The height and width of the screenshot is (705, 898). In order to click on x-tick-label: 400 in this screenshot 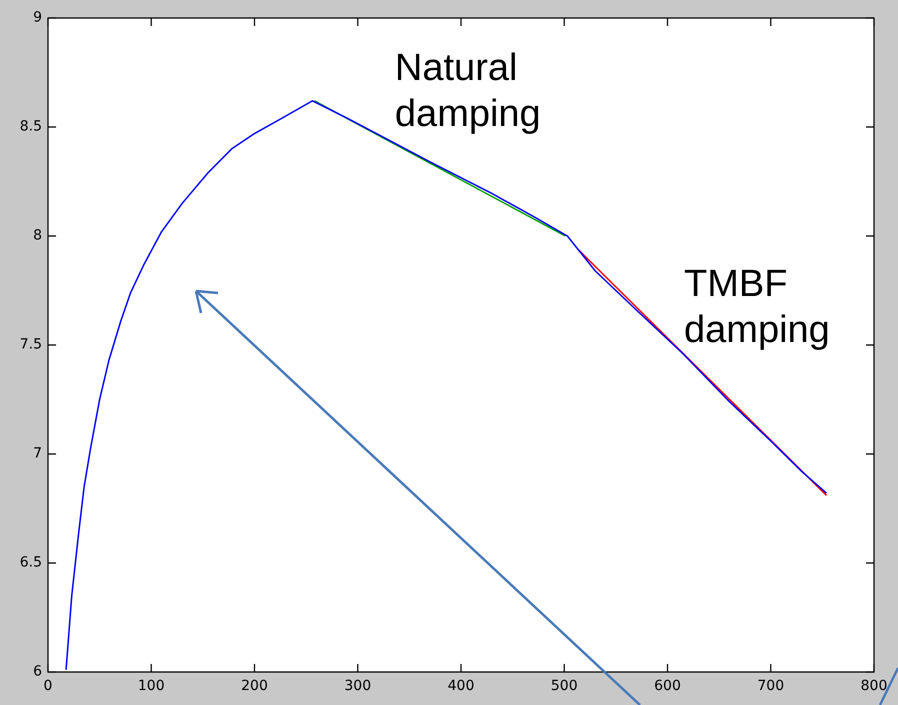, I will do `click(461, 686)`.